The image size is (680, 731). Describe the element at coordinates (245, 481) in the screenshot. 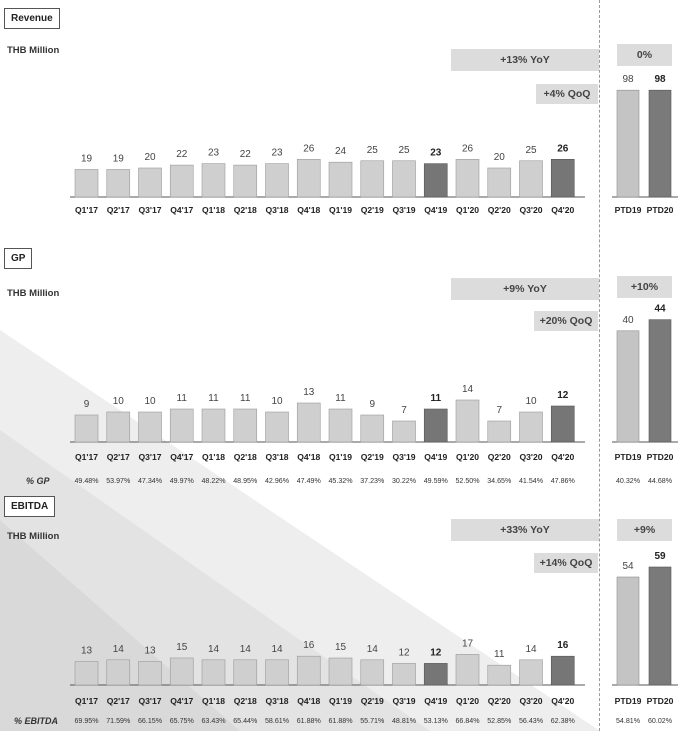

I see `margin-value: 48.95%` at that location.